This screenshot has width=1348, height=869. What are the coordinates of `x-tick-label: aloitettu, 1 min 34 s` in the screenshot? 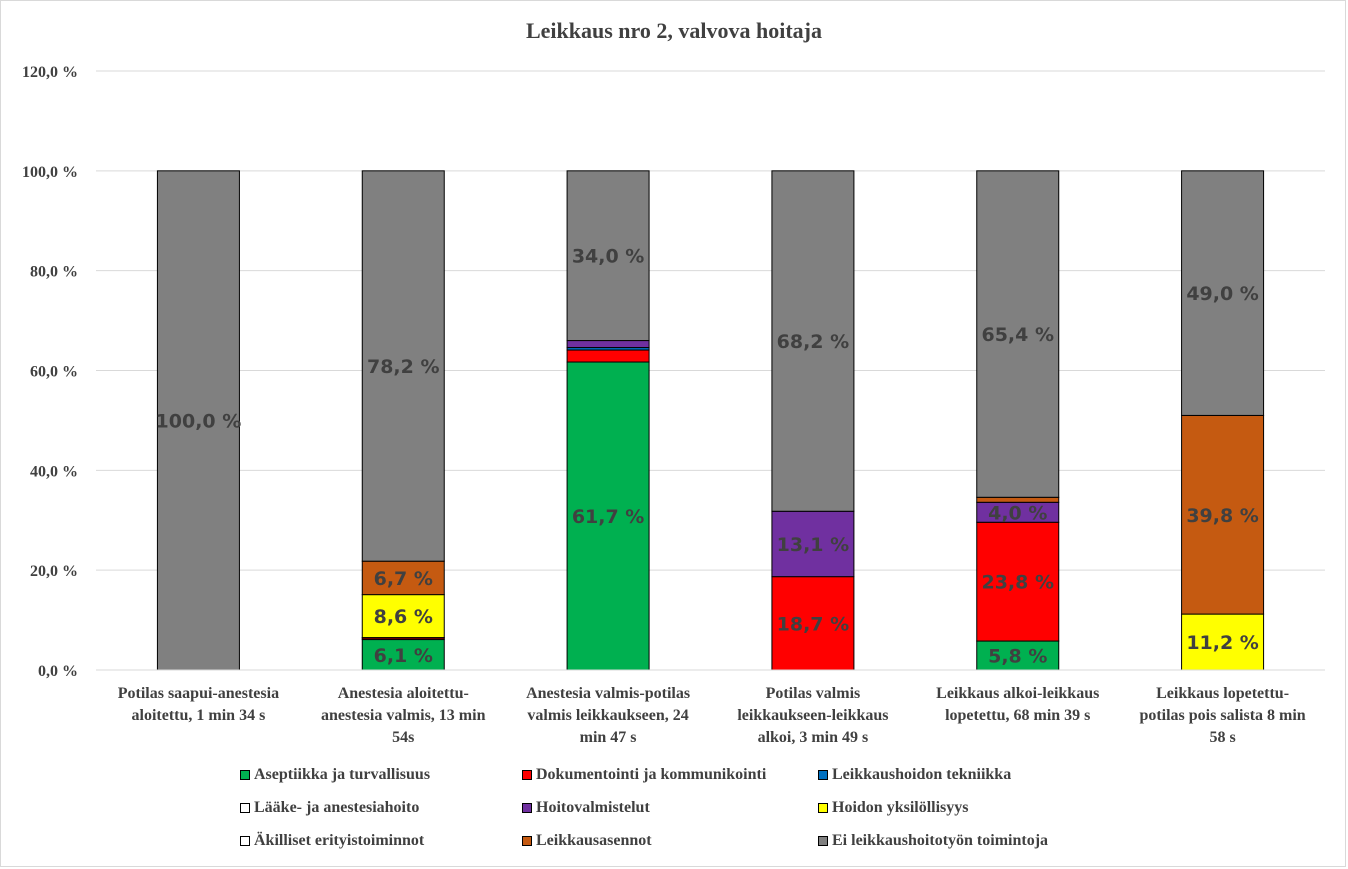 It's located at (199, 715).